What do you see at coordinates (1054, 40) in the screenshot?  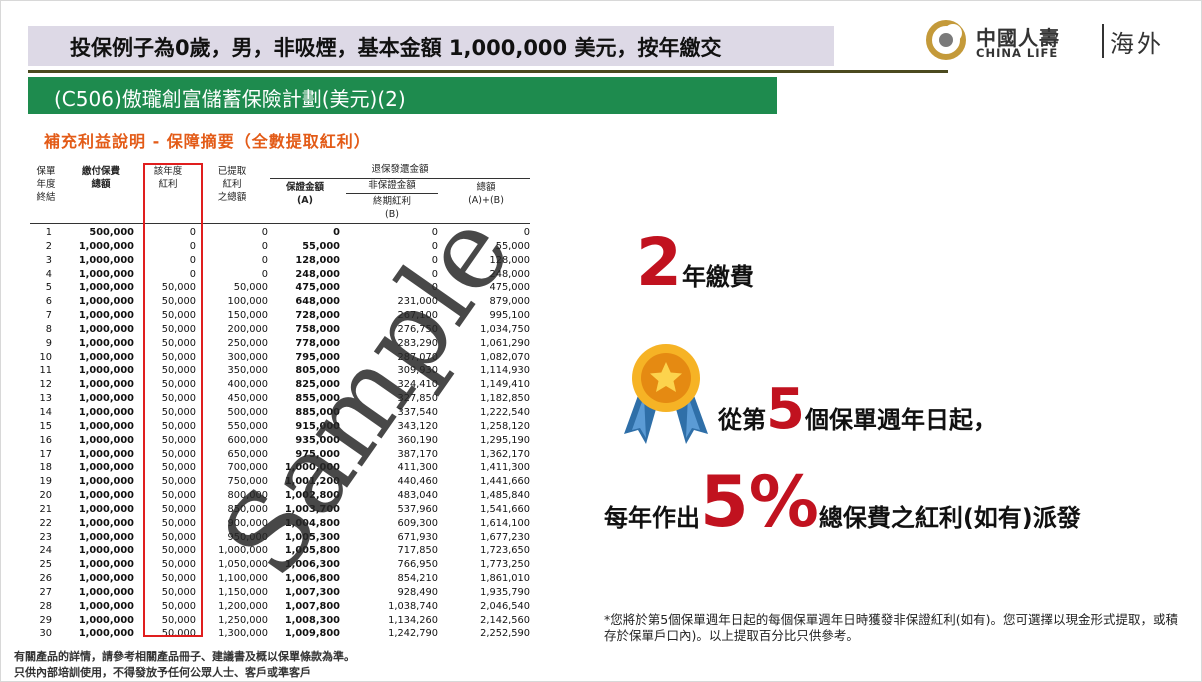 I see `china-life-logo: 中國人壽 CHINA LIFE 海外` at bounding box center [1054, 40].